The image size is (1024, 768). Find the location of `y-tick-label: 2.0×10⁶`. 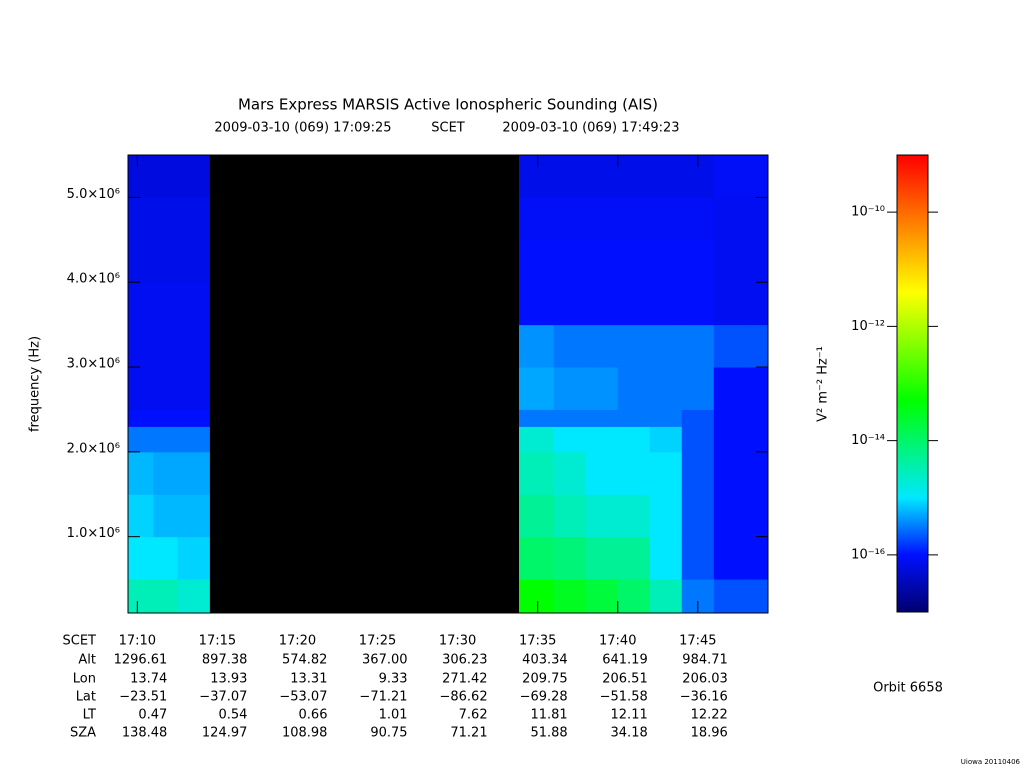

y-tick-label: 2.0×10⁶ is located at coordinates (93, 448).